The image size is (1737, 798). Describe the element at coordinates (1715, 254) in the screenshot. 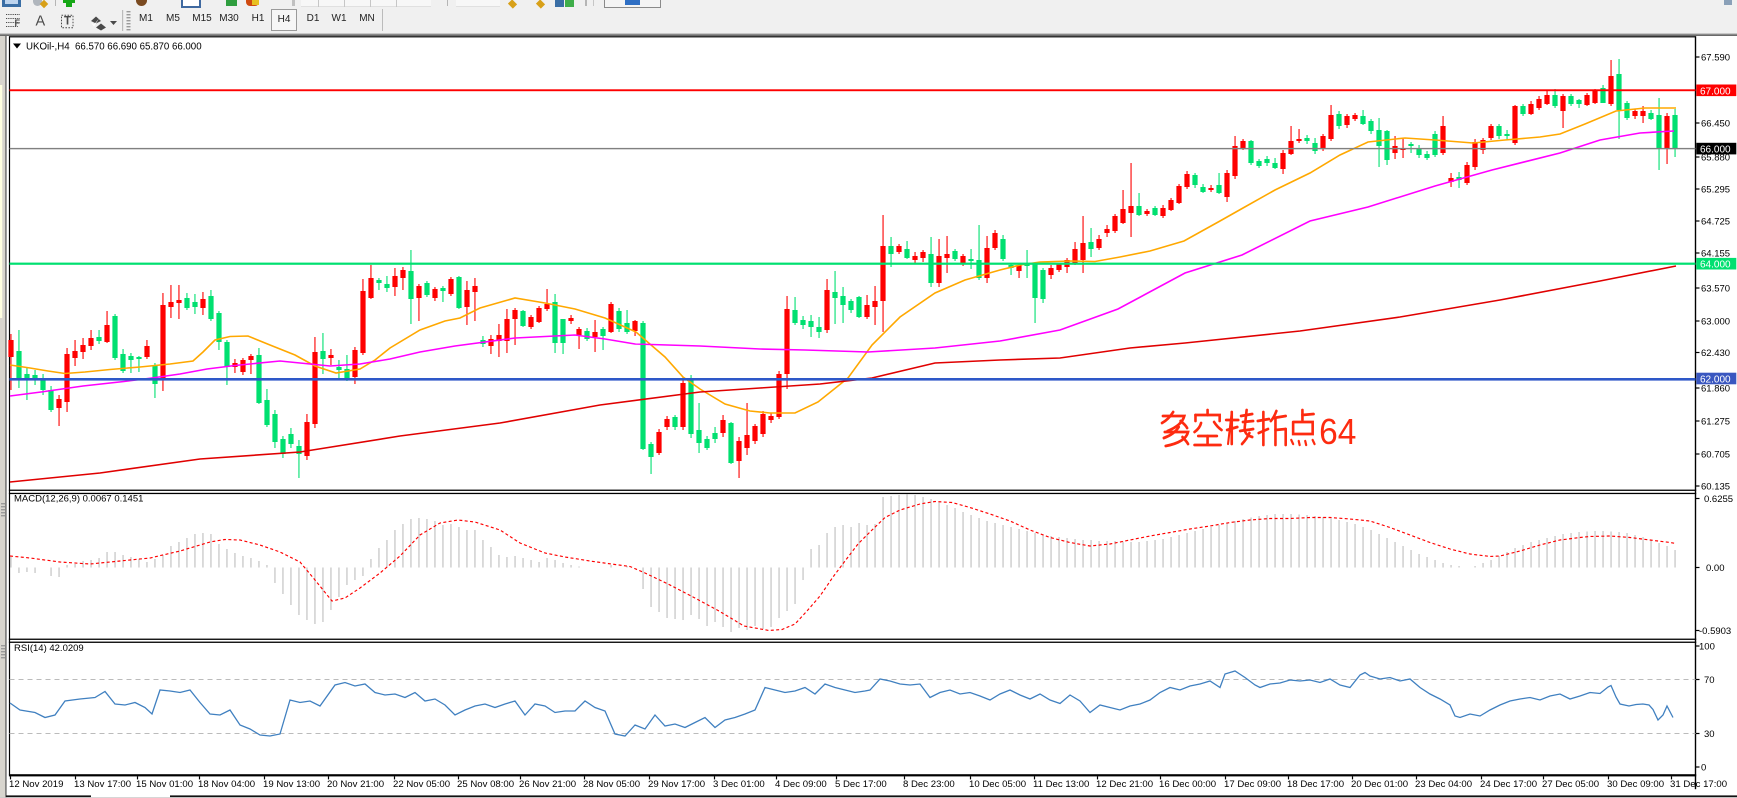

I see `svg-text: 64.155` at that location.